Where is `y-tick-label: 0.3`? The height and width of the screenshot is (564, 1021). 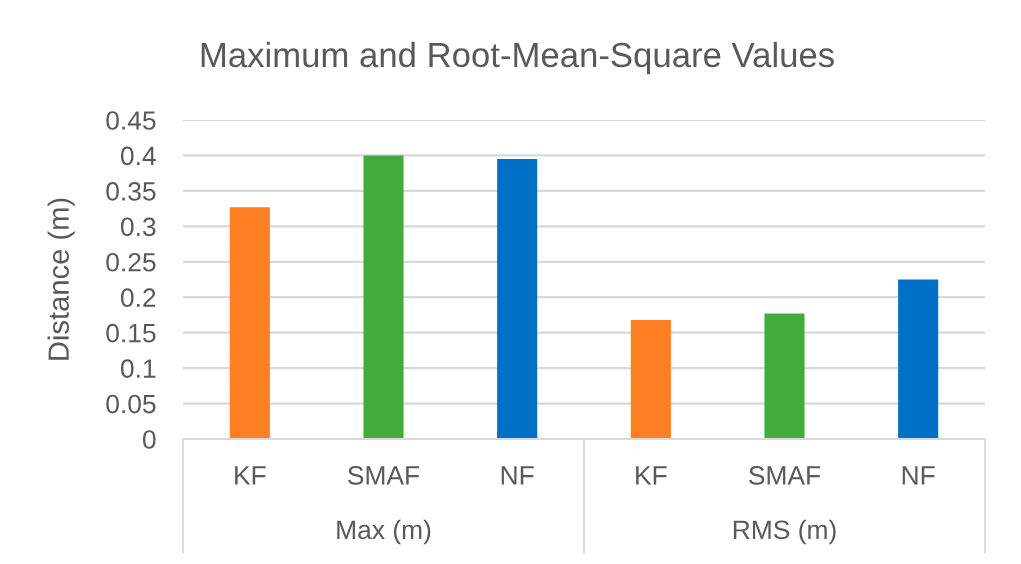
y-tick-label: 0.3 is located at coordinates (138, 227).